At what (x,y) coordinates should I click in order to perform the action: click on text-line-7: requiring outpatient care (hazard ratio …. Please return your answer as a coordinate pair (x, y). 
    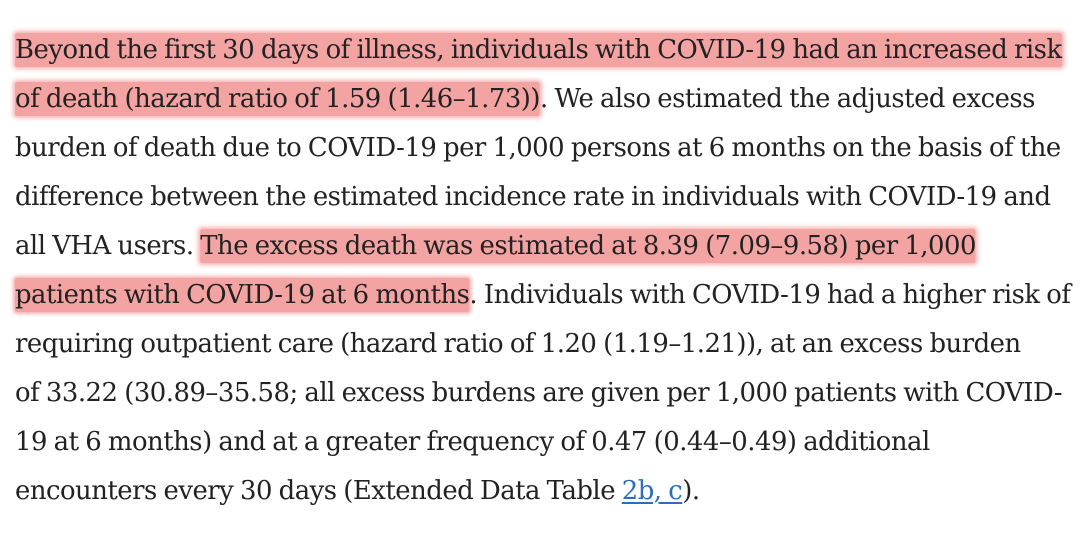
    Looking at the image, I should click on (518, 344).